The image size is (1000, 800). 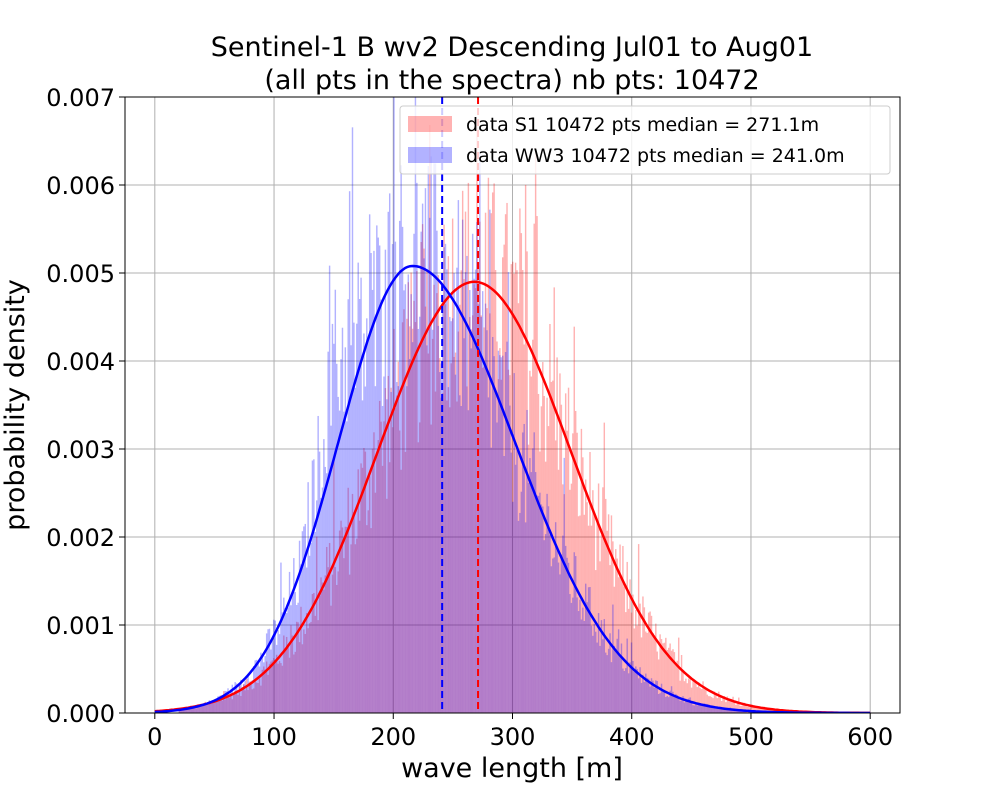 I want to click on x-axis-ticks: 0 100 200 300 400 500 600, so click(x=520, y=732).